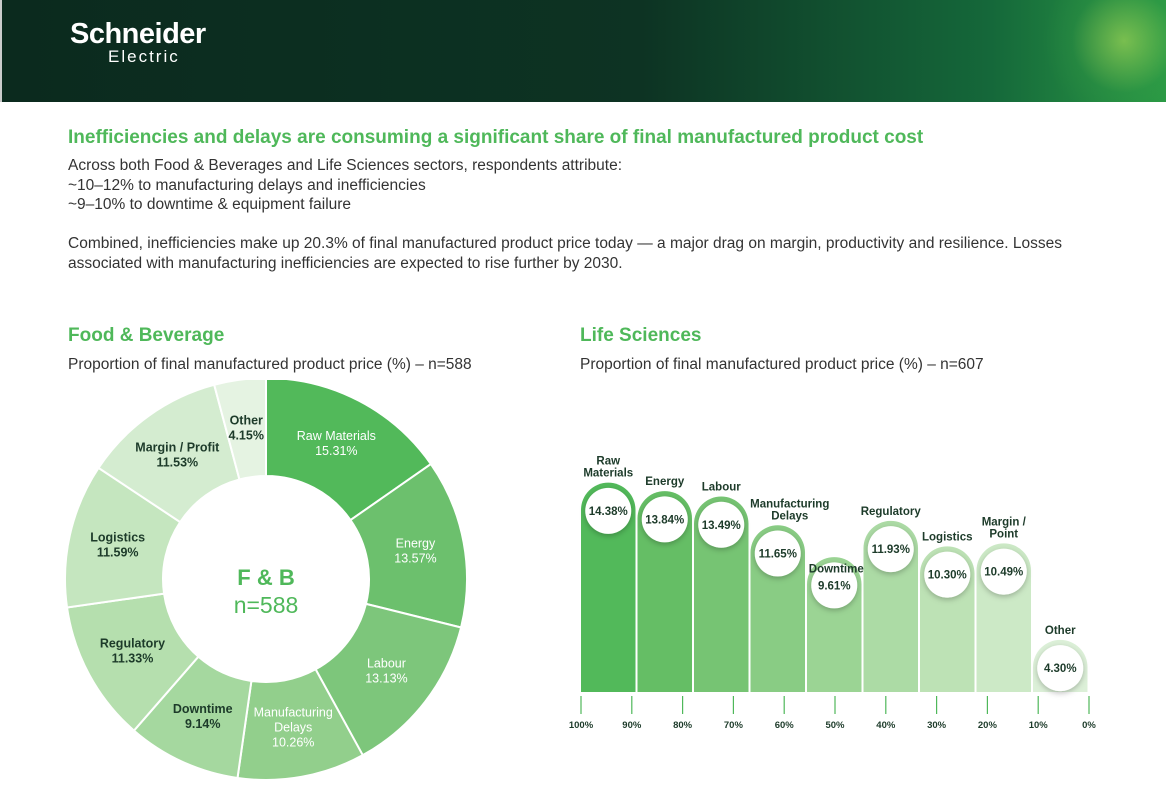  Describe the element at coordinates (133, 659) in the screenshot. I see `slice-value-label: 11.33%` at that location.